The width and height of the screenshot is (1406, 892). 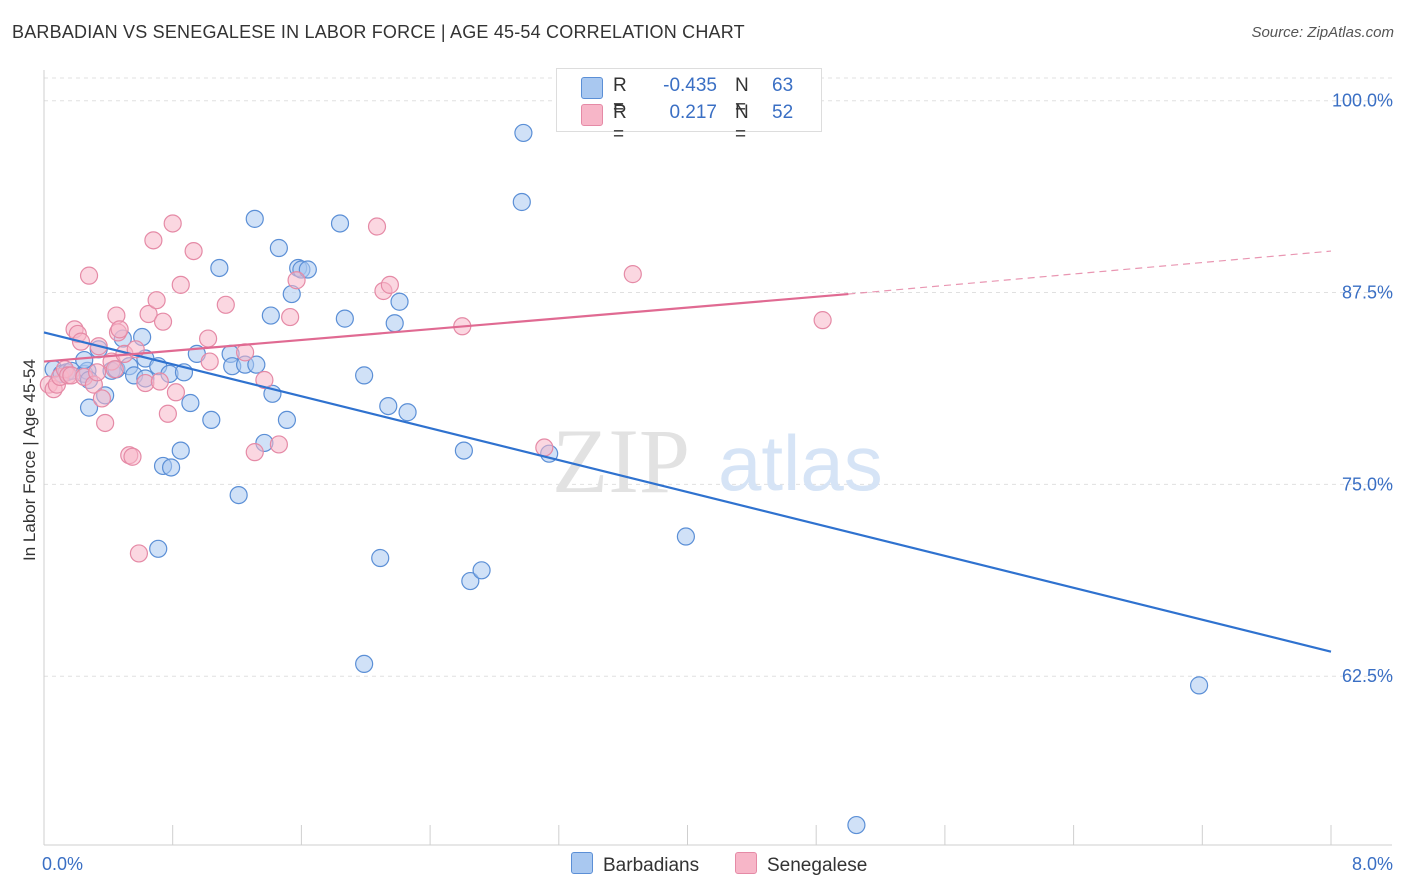 I want to click on legend-item-senegalese: Senegalese, so click(x=801, y=864).